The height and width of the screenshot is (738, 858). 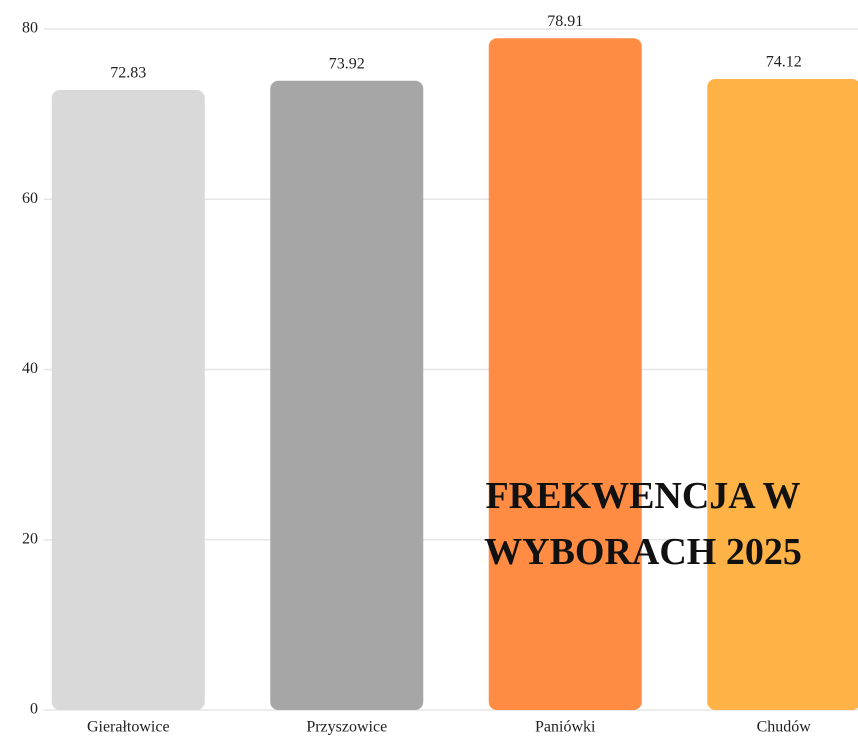 I want to click on value-label: 78.91, so click(x=565, y=21).